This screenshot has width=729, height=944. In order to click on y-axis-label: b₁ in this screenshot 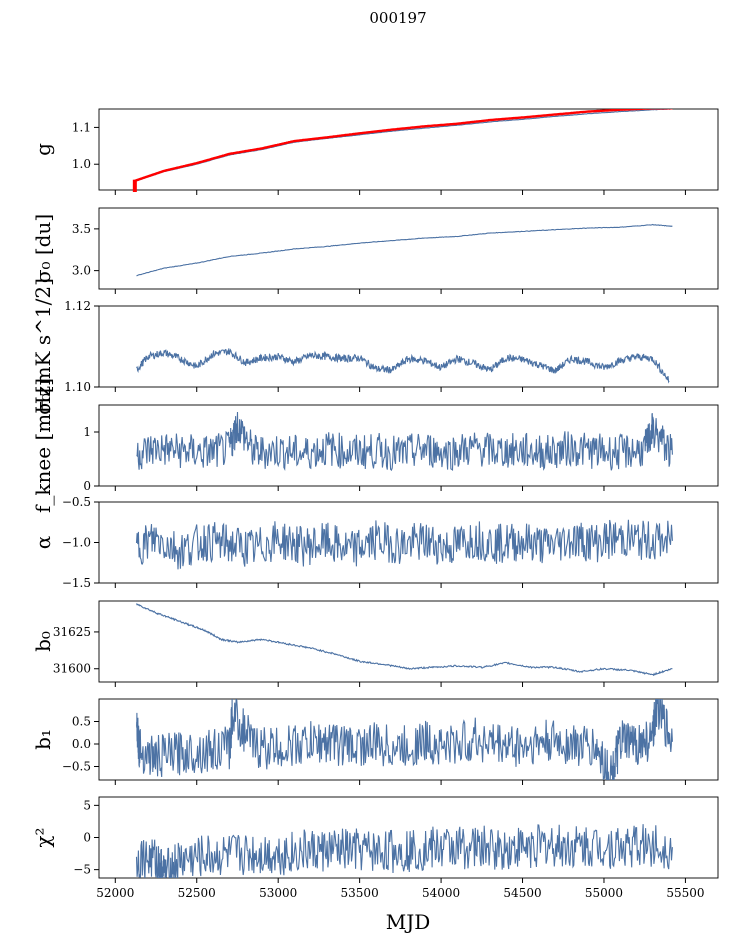, I will do `click(43, 739)`.